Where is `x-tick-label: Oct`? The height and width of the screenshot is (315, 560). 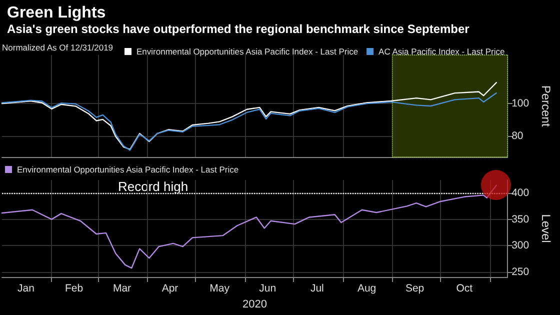 x-tick-label: Oct is located at coordinates (464, 288).